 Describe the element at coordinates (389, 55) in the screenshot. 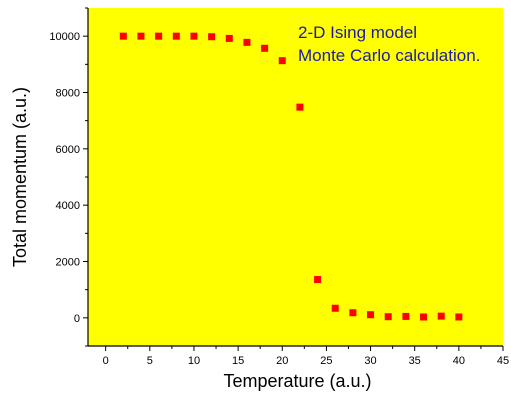

I see `annotation-line-2: Monte Carlo calculation.` at that location.